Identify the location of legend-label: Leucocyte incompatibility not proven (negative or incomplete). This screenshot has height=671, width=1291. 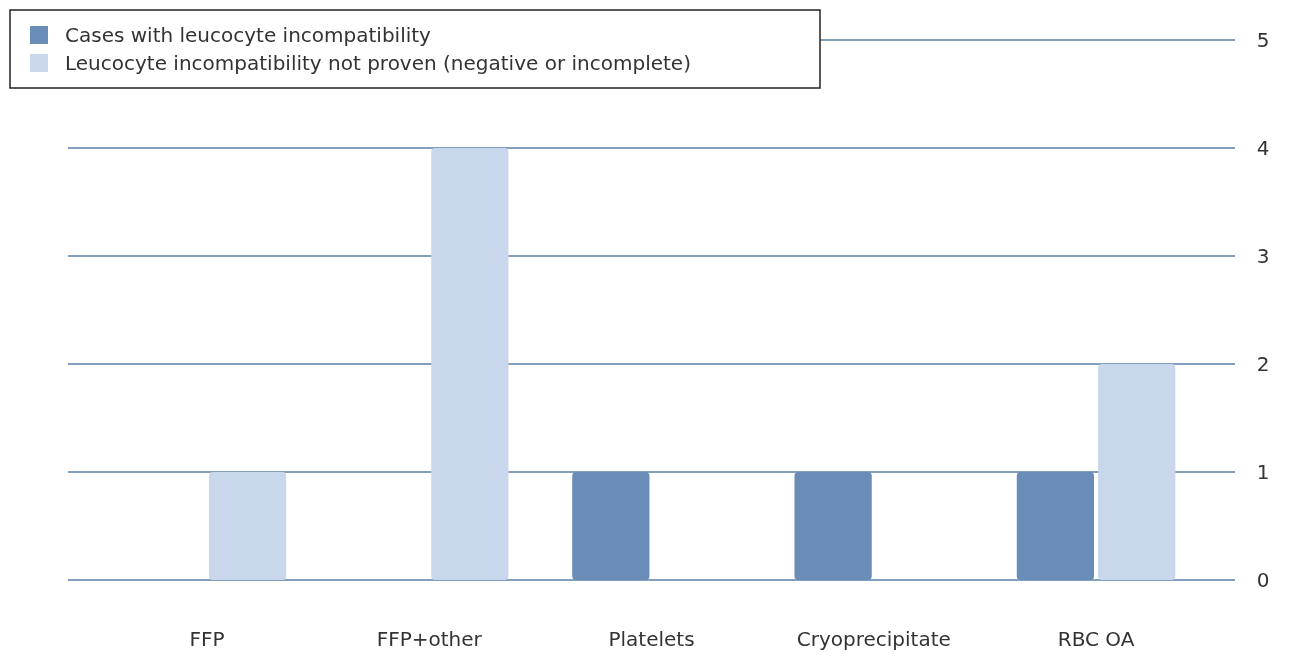
(378, 63).